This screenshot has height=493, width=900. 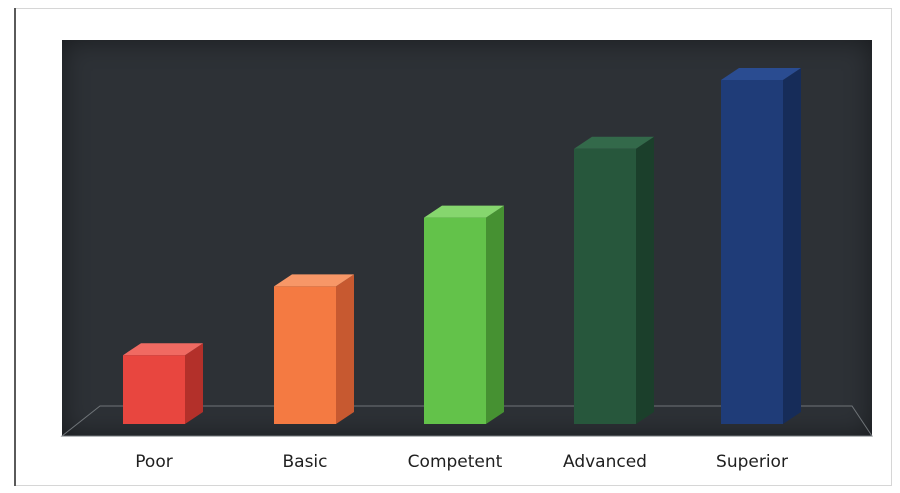 I want to click on bar-advanced, so click(x=614, y=280).